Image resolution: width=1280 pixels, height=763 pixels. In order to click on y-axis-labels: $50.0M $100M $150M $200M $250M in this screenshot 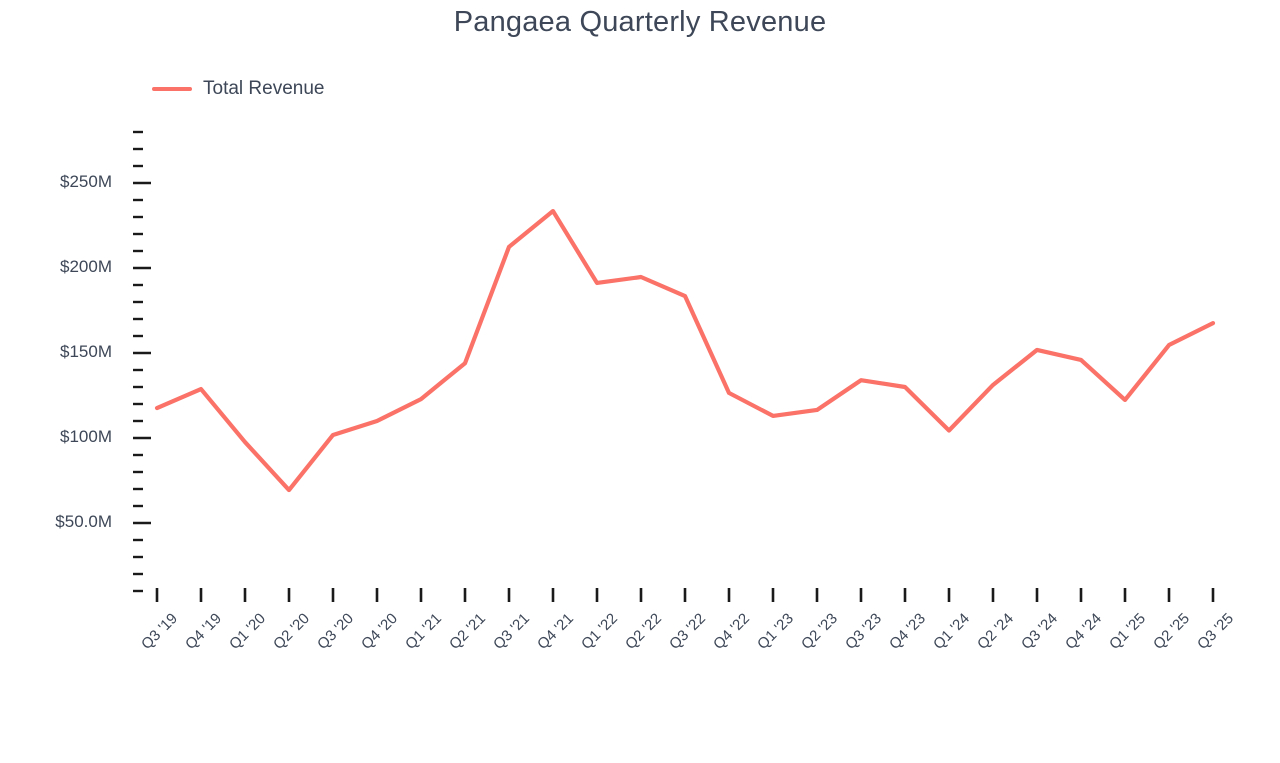, I will do `click(62, 360)`.